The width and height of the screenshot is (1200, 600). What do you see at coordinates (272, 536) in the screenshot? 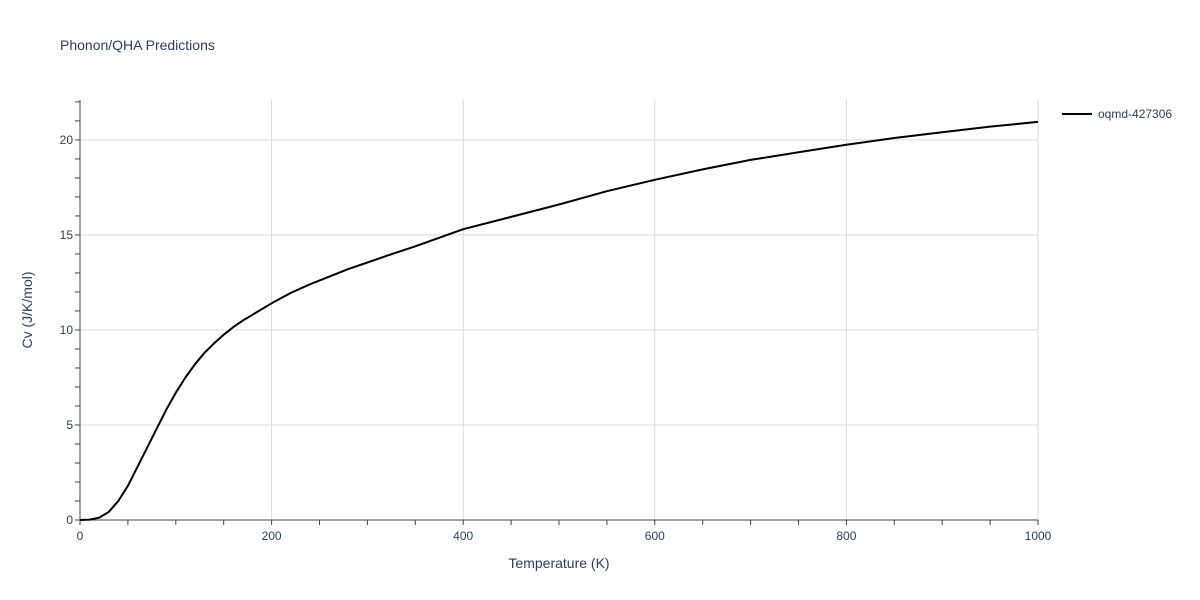
I see `x-tick-label: 200` at bounding box center [272, 536].